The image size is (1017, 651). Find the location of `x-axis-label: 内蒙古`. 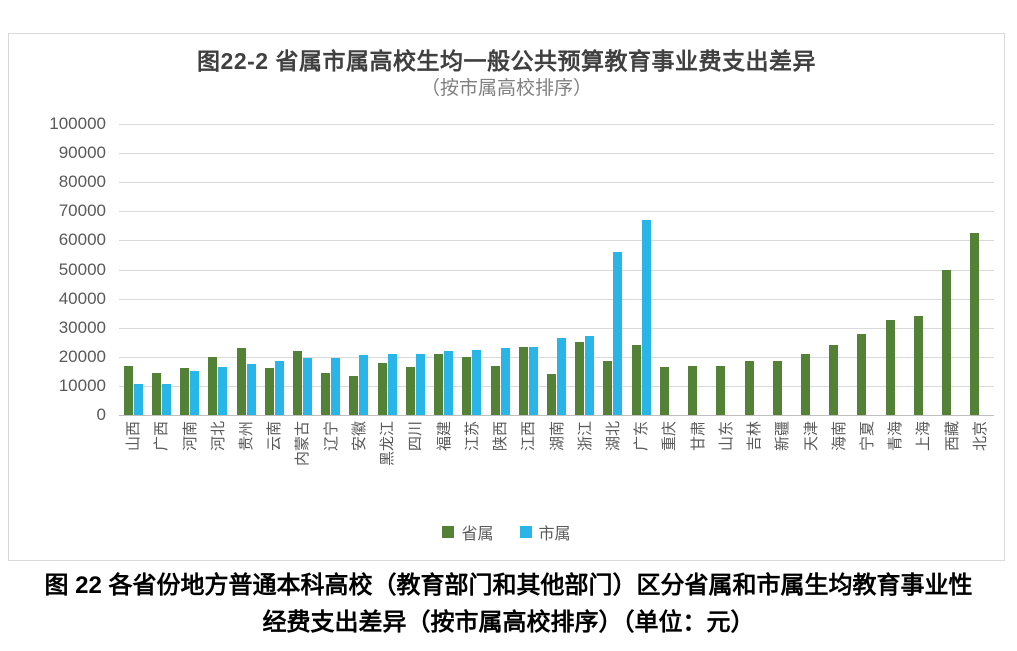

x-axis-label: 内蒙古 is located at coordinates (303, 471).